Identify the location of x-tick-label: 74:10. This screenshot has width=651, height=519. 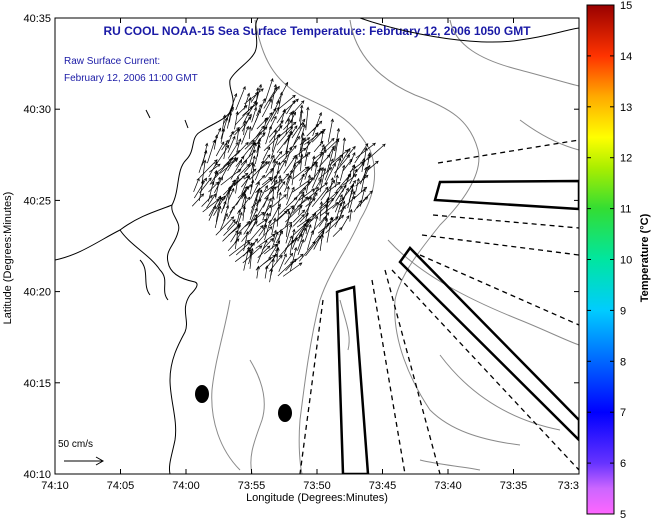
(55, 486).